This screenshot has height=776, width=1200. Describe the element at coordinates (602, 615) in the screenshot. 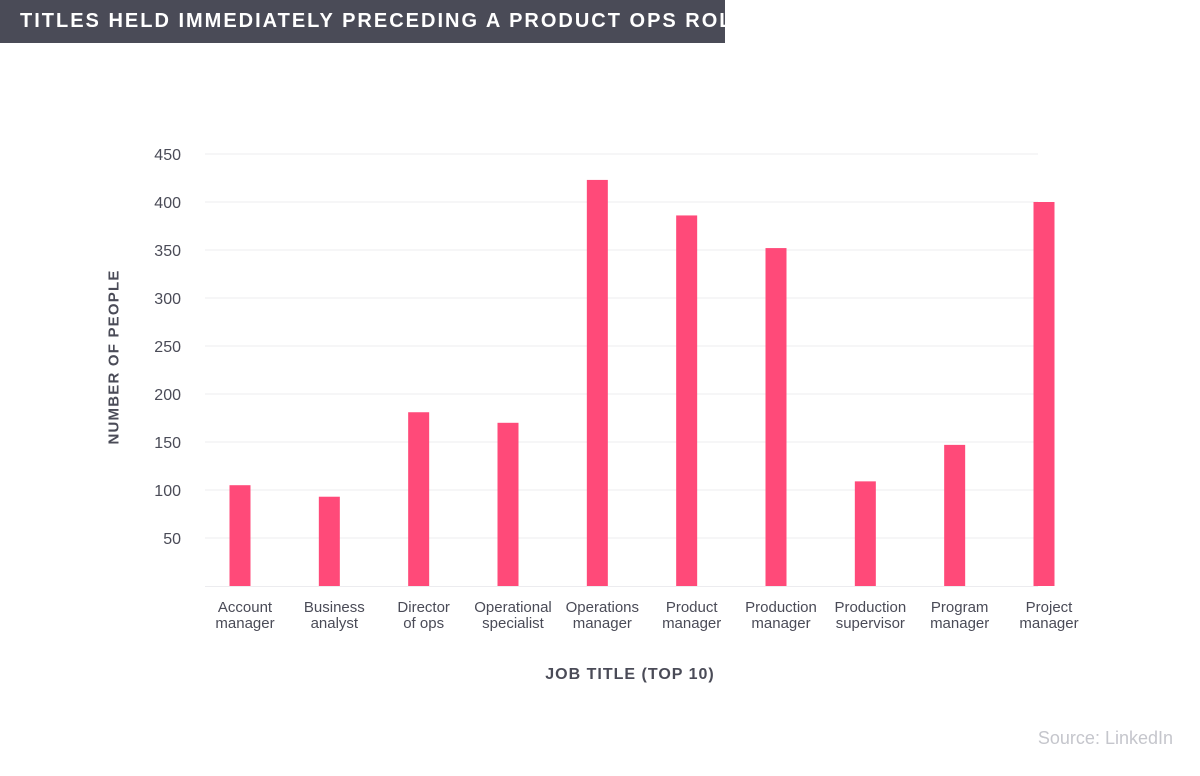

I see `x-tick-label: Operations manager` at that location.